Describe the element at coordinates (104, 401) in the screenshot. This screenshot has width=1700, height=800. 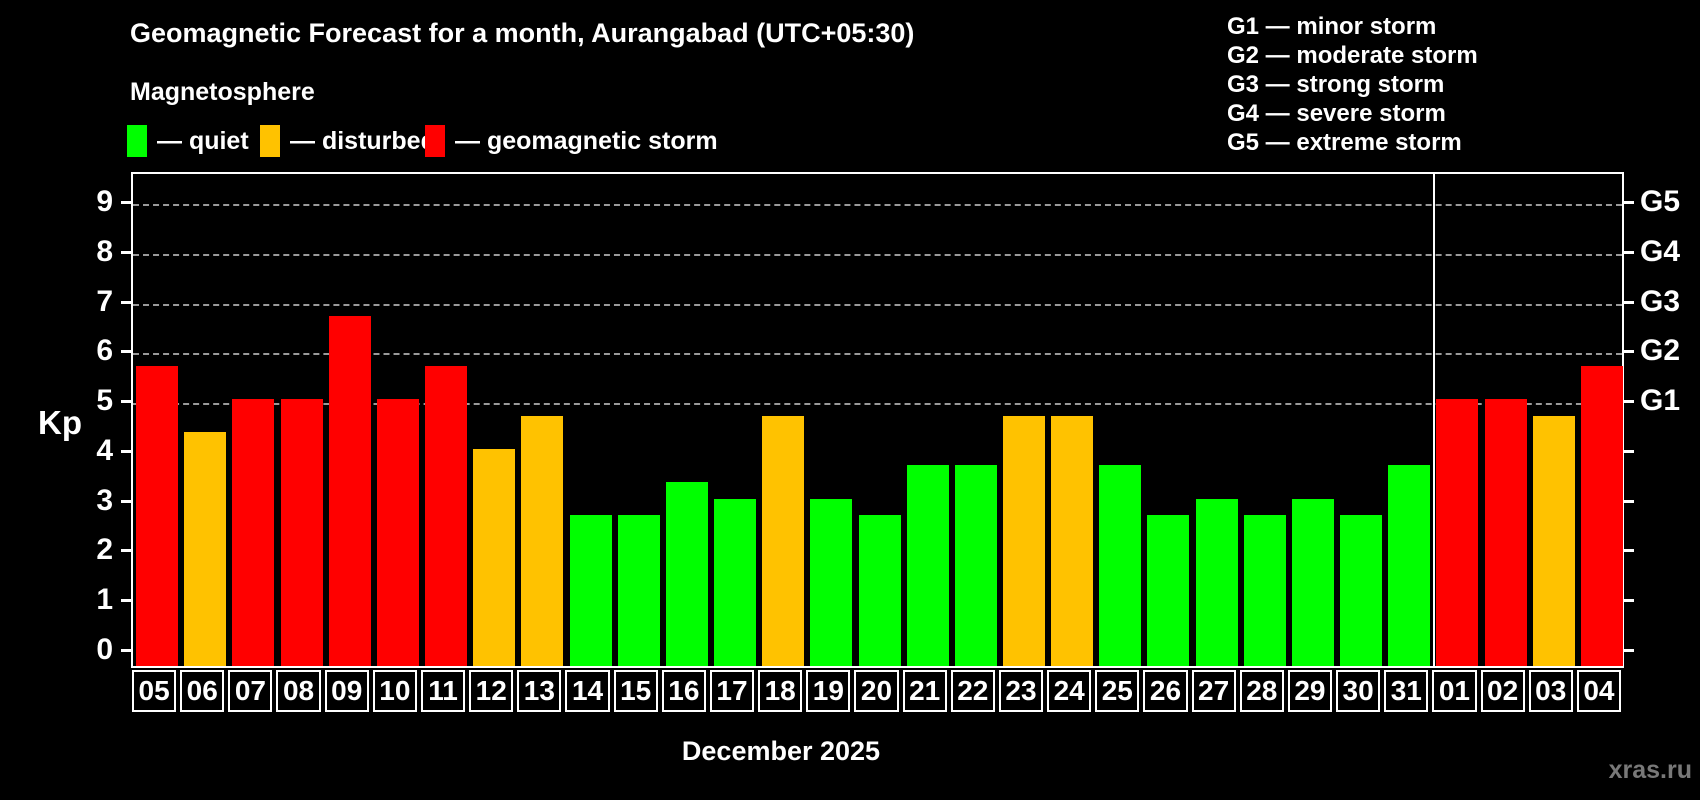
I see `kp-tick-label-5: 5` at that location.